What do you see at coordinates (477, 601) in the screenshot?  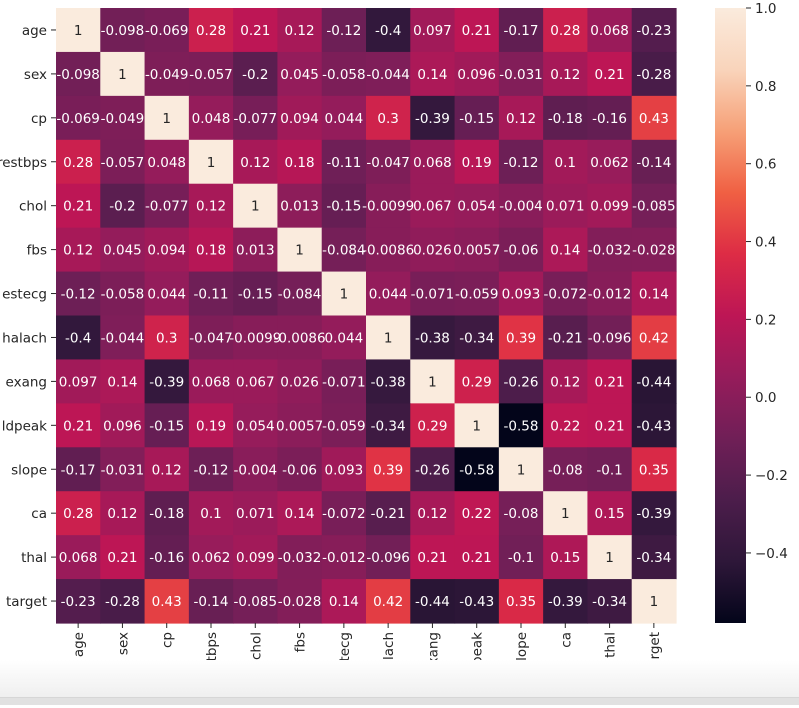 I see `heatmap-cell-target-oldpeak` at bounding box center [477, 601].